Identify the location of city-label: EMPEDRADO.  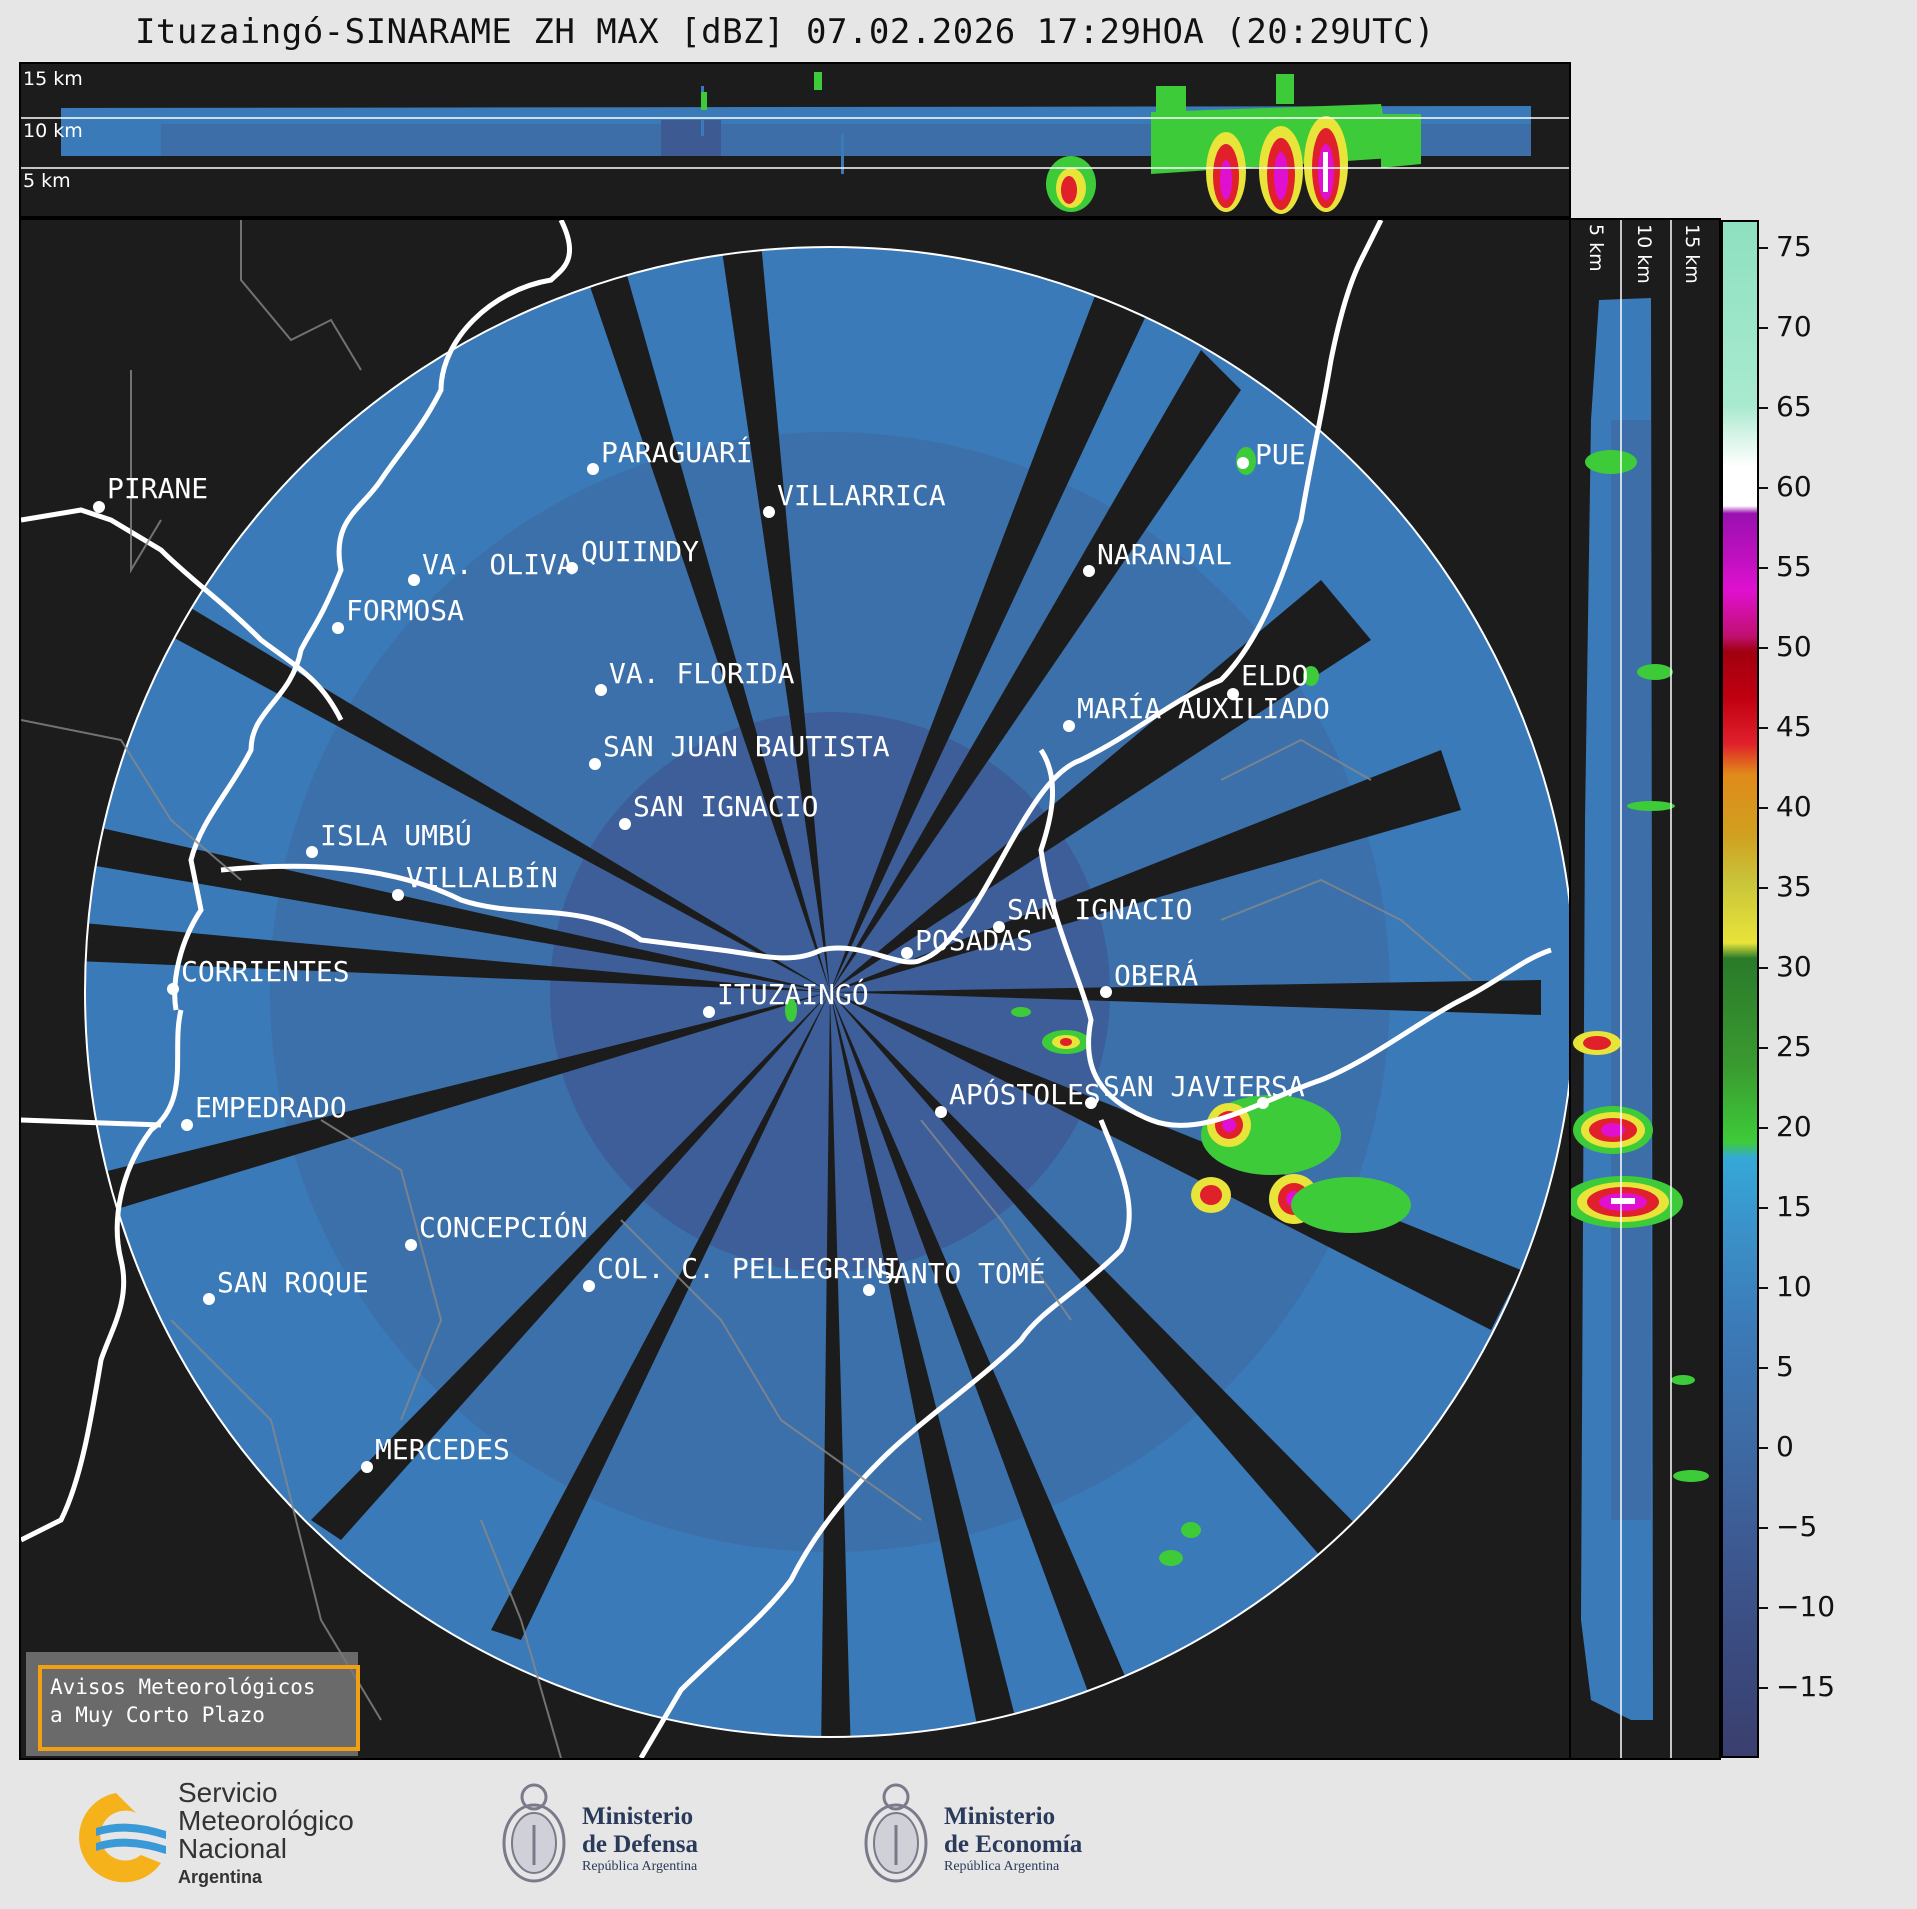
(271, 1107).